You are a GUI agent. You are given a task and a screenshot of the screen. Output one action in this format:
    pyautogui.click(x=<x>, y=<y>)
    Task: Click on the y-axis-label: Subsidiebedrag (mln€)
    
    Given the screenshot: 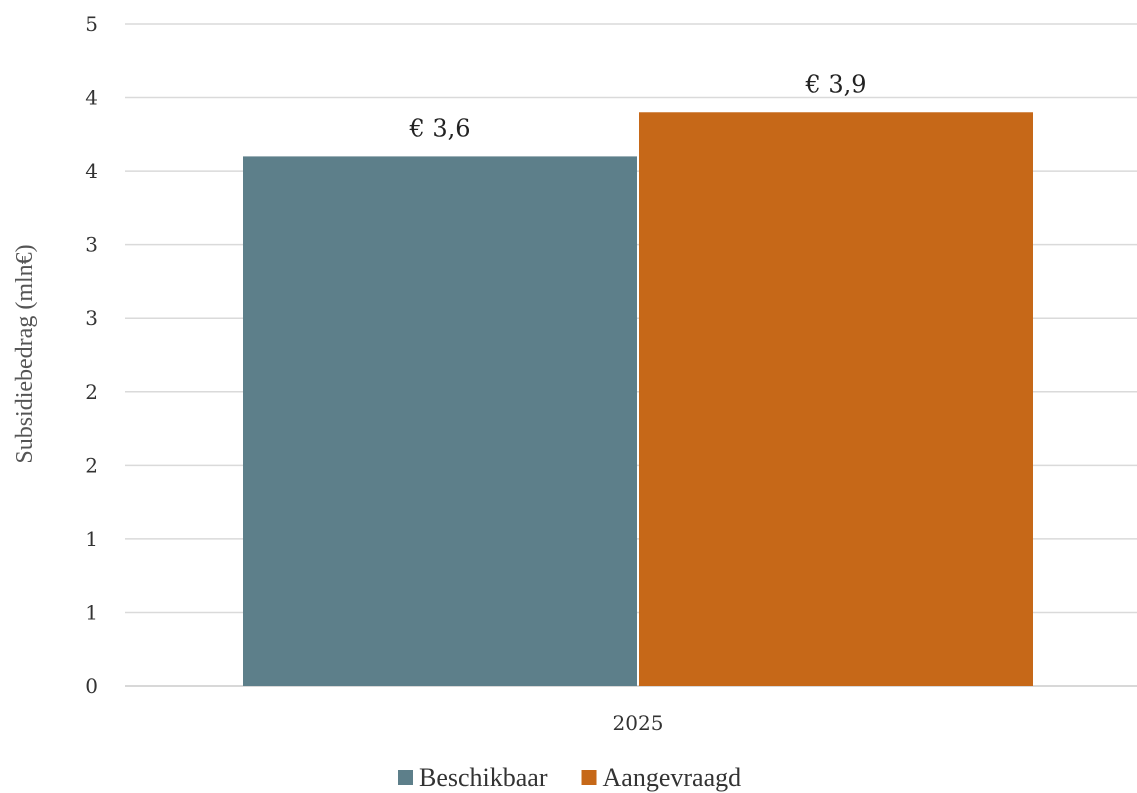 What is the action you would take?
    pyautogui.click(x=25, y=353)
    